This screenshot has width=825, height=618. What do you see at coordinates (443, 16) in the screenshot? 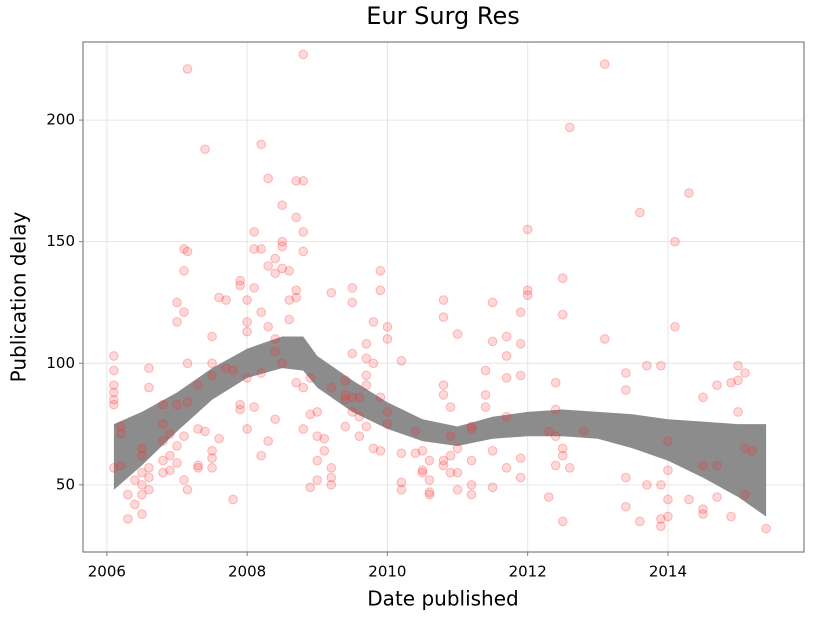
I see `chart-title: Eur Surg Res` at bounding box center [443, 16].